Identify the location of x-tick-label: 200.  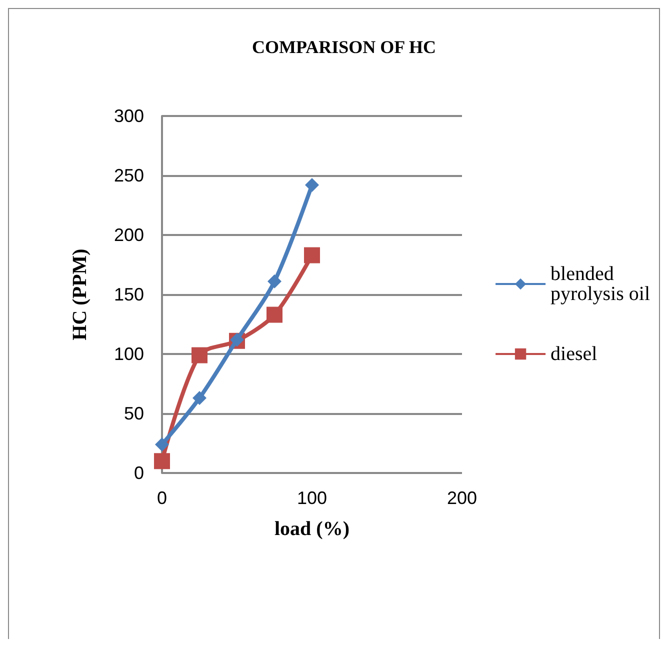
(462, 498).